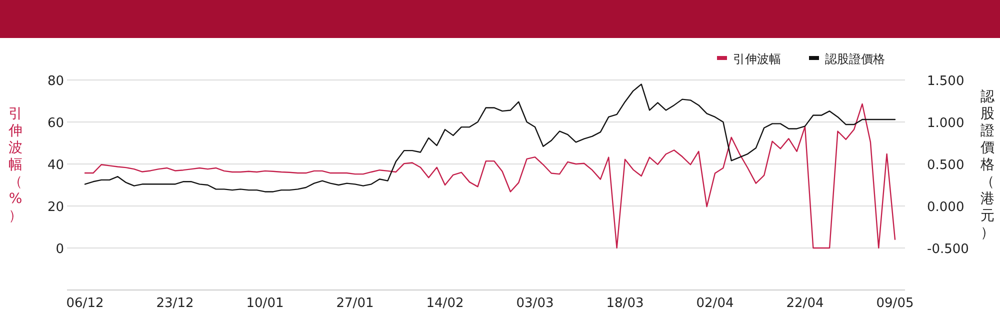 The image size is (1000, 324). What do you see at coordinates (715, 303) in the screenshot?
I see `x-tick-label: 02/04` at bounding box center [715, 303].